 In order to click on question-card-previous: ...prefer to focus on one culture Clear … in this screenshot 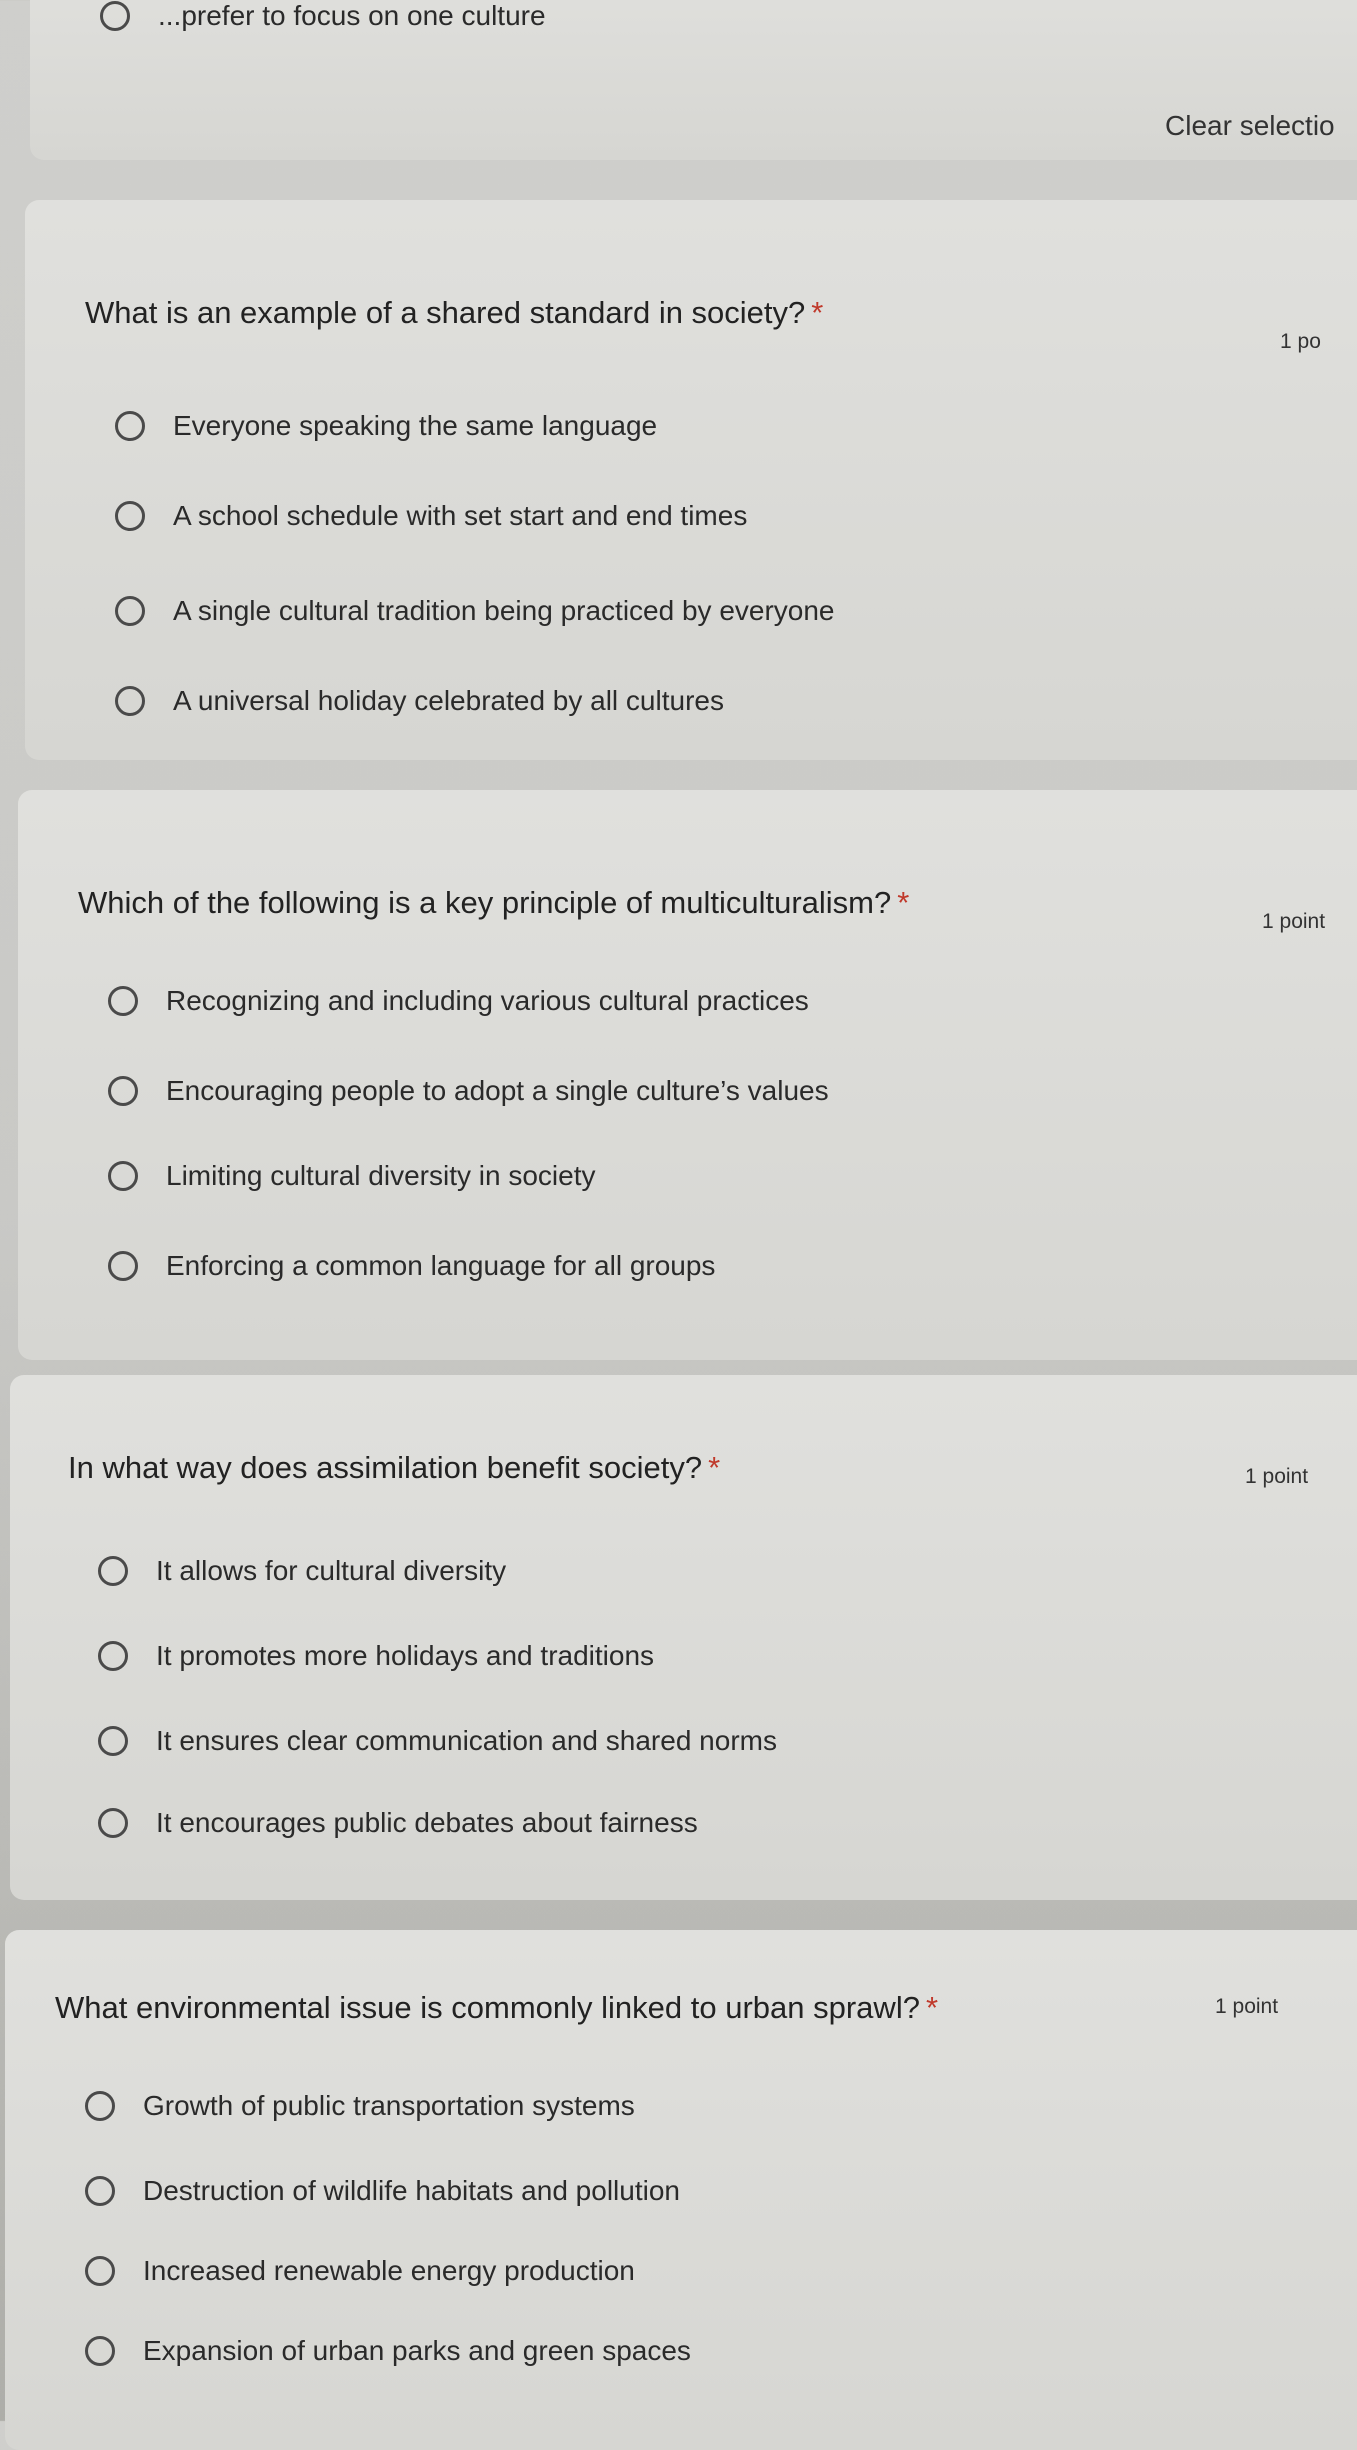, I will do `click(693, 80)`.